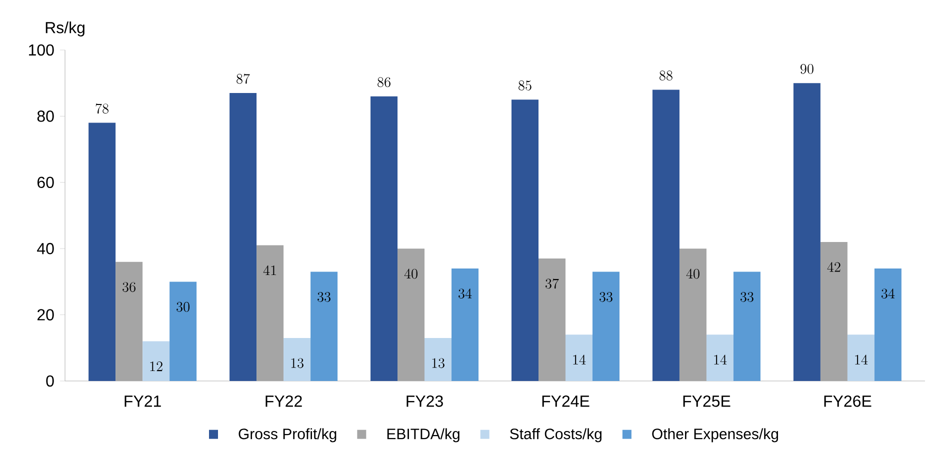 Image resolution: width=934 pixels, height=465 pixels. I want to click on data-label: 87, so click(243, 79).